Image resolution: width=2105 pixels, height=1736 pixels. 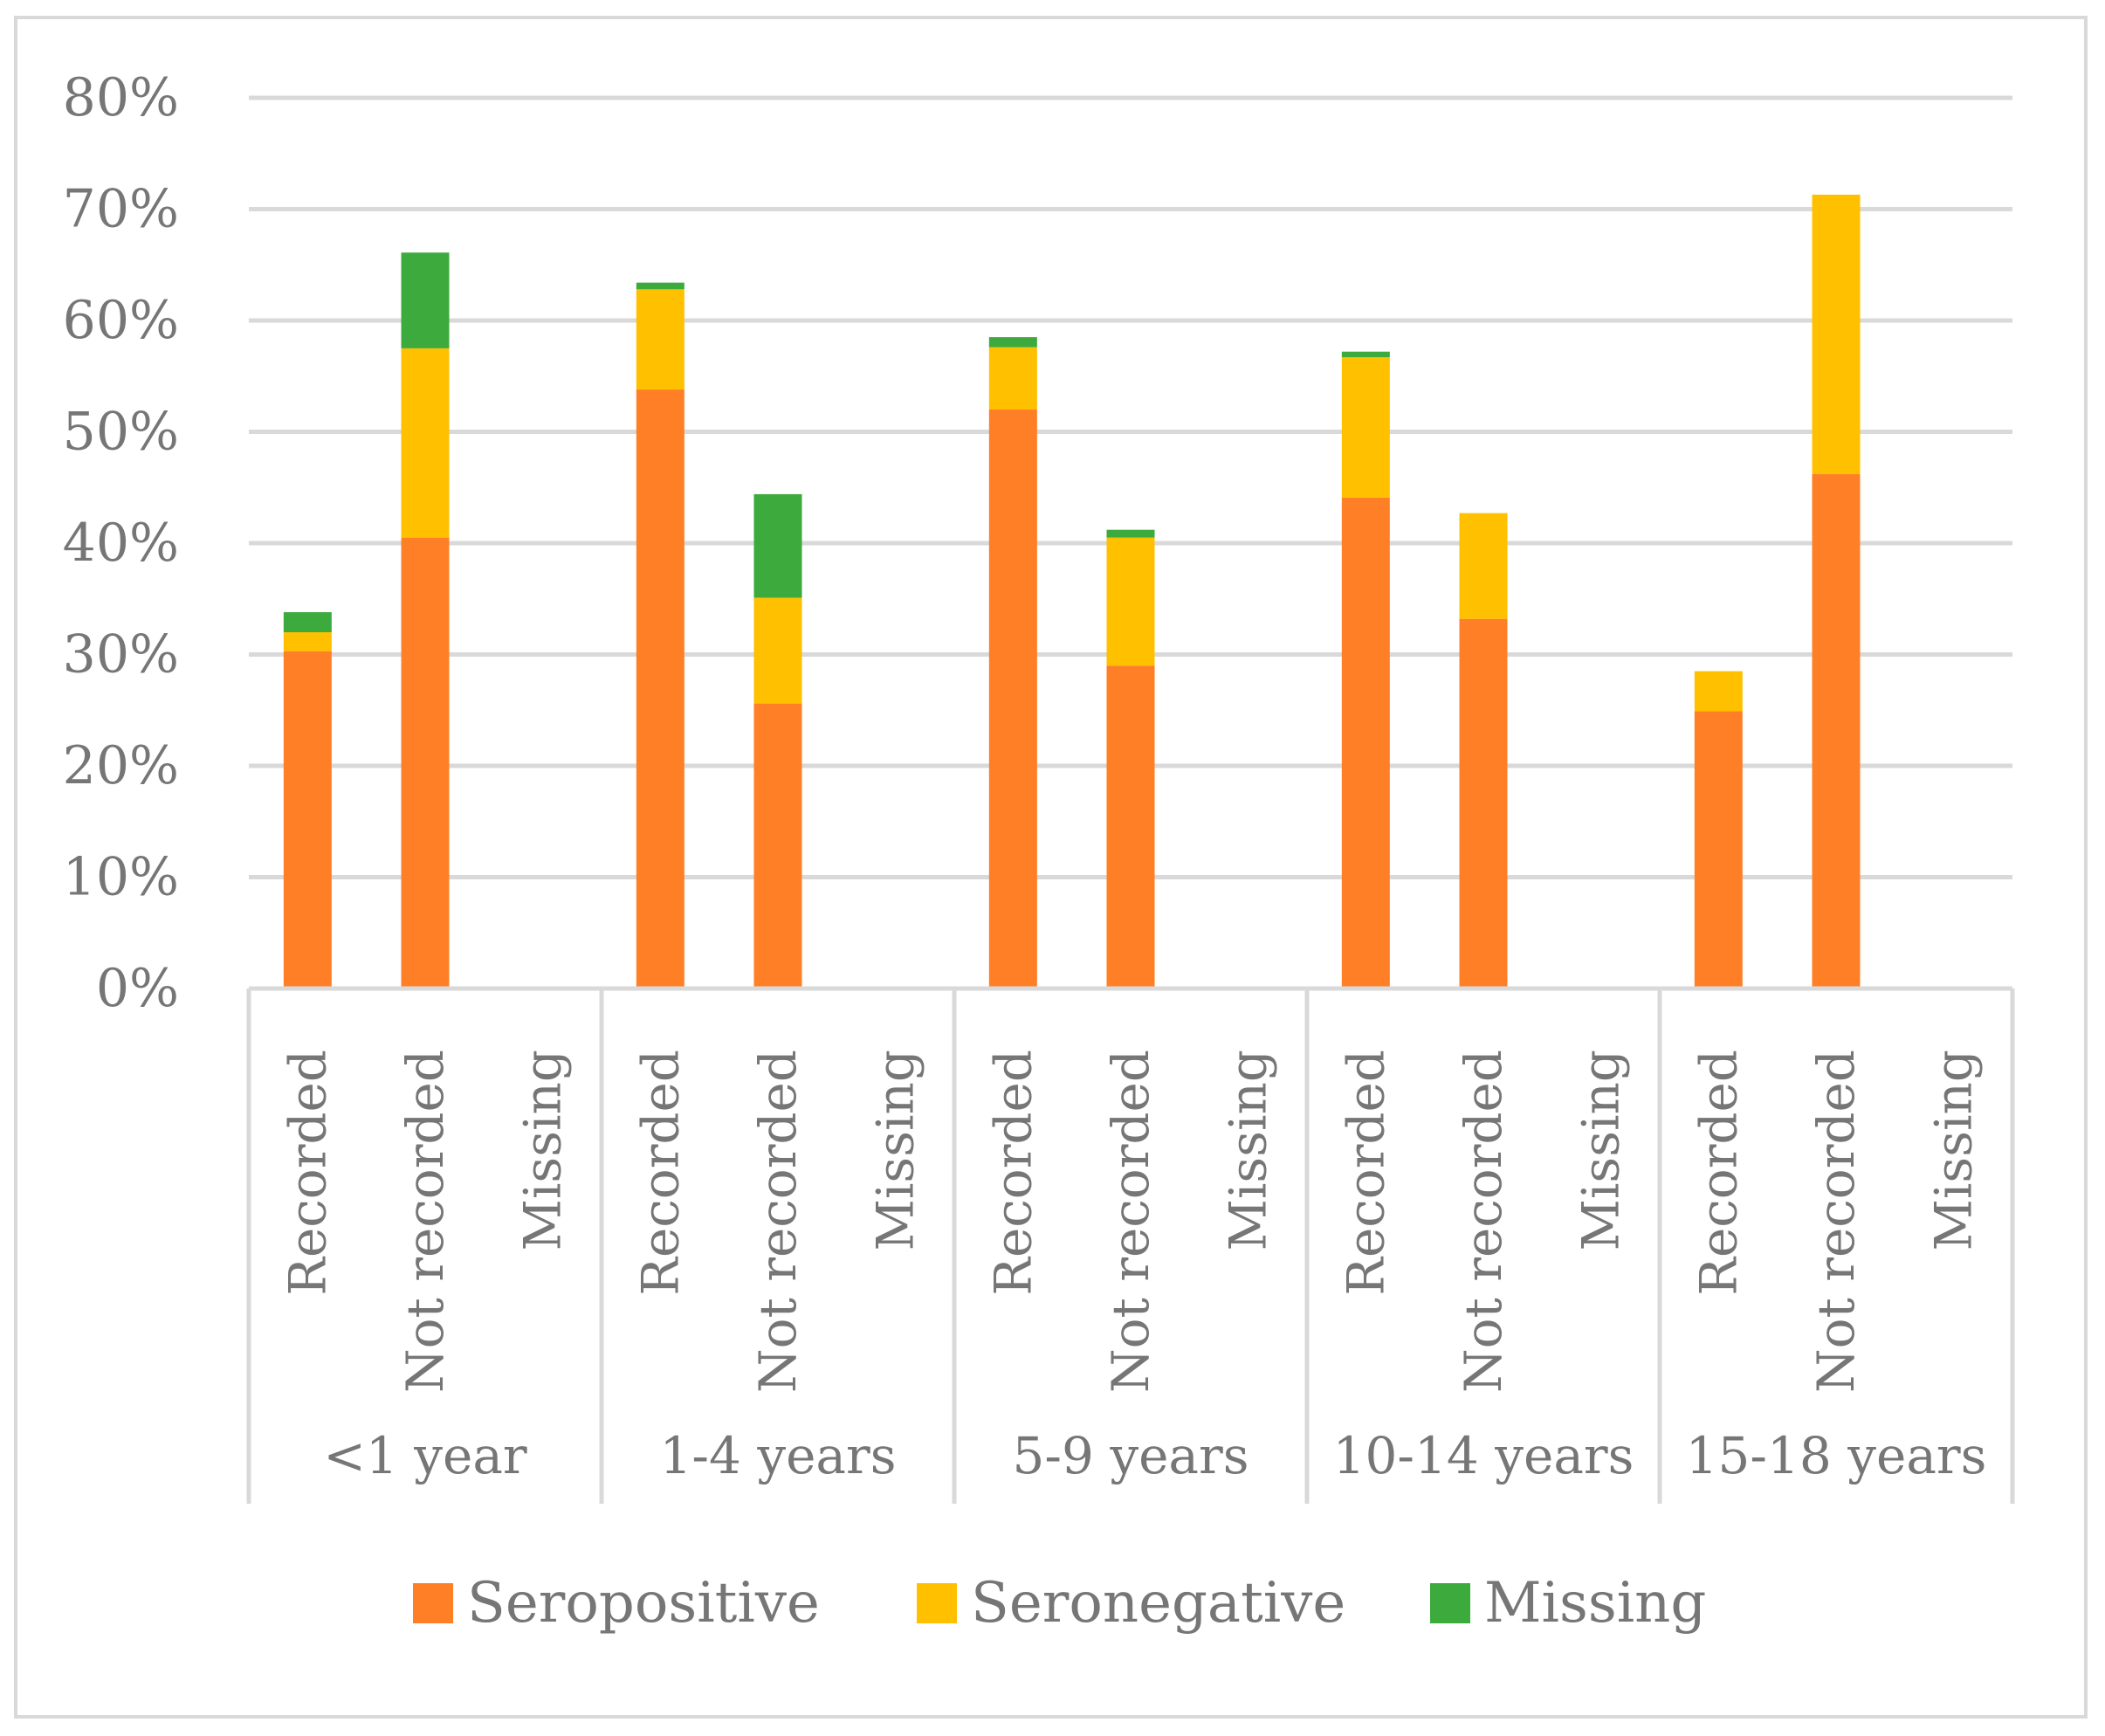 I want to click on y-tick-label: 70%, so click(x=121, y=209).